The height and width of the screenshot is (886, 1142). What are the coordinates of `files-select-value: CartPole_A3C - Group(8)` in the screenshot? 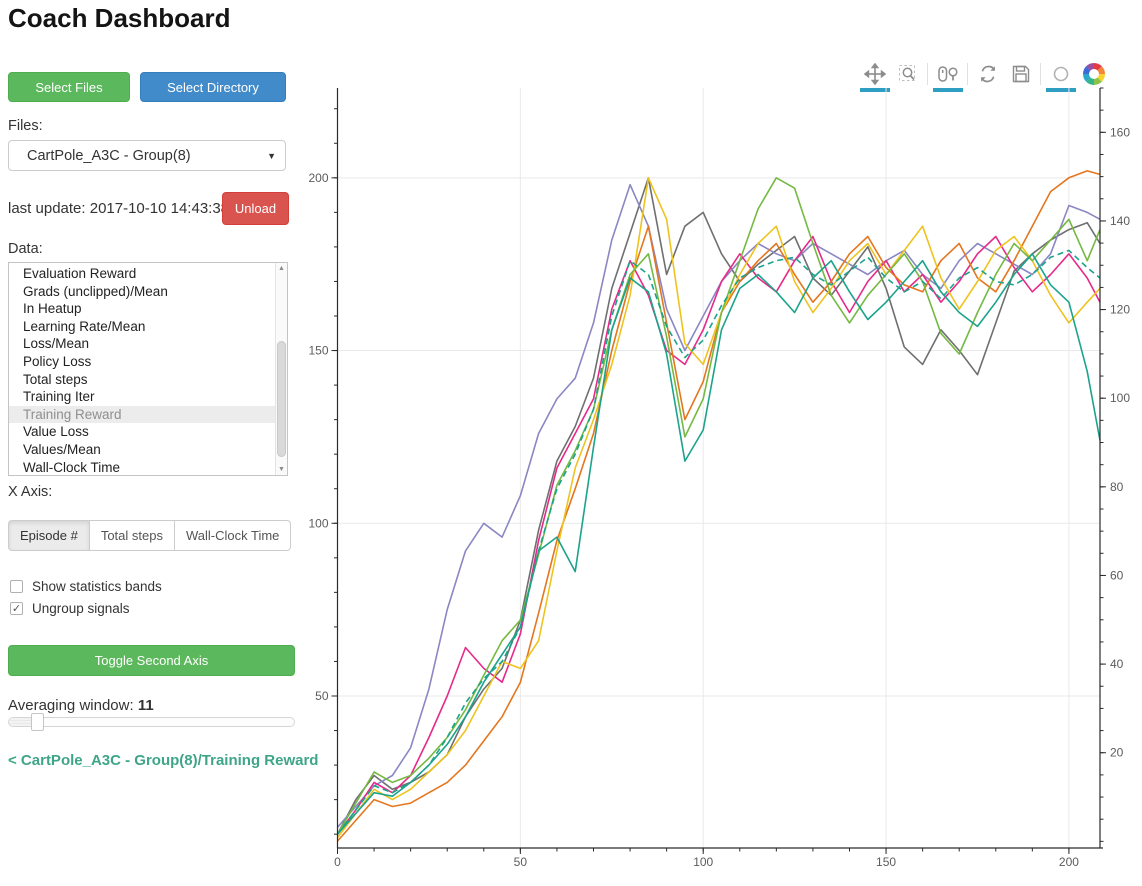 It's located at (109, 155).